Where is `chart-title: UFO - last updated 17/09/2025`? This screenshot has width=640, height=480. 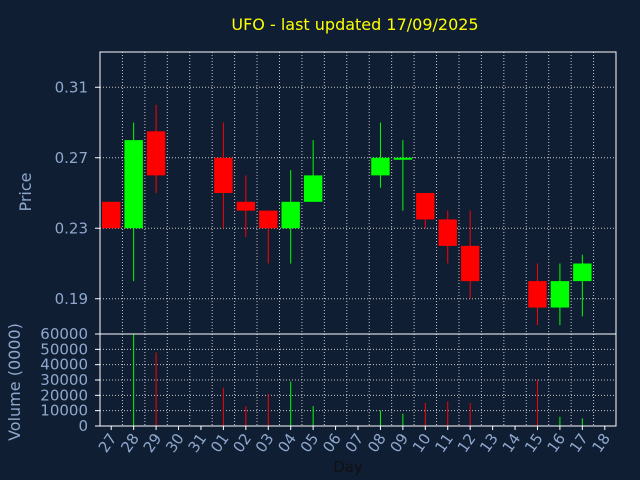
chart-title: UFO - last updated 17/09/2025 is located at coordinates (354, 24).